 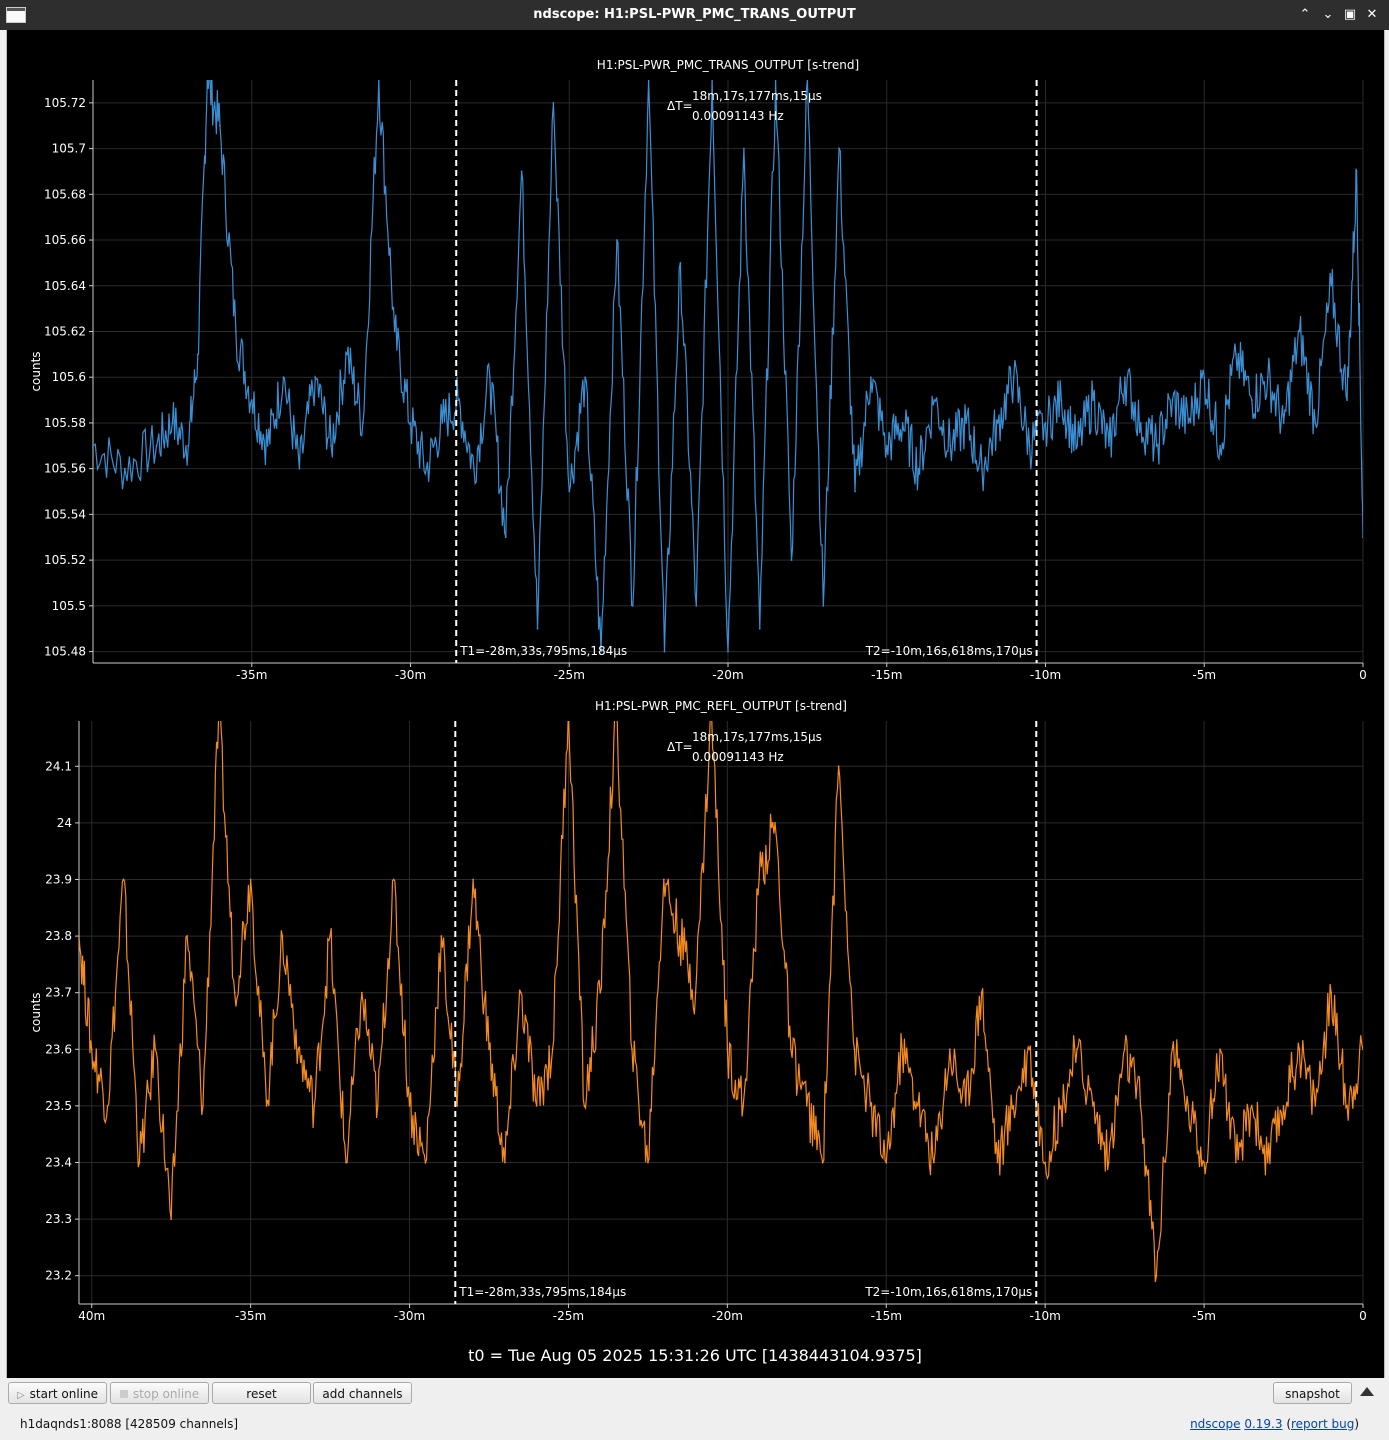 What do you see at coordinates (886, 1316) in the screenshot?
I see `x-tick-label: -15m` at bounding box center [886, 1316].